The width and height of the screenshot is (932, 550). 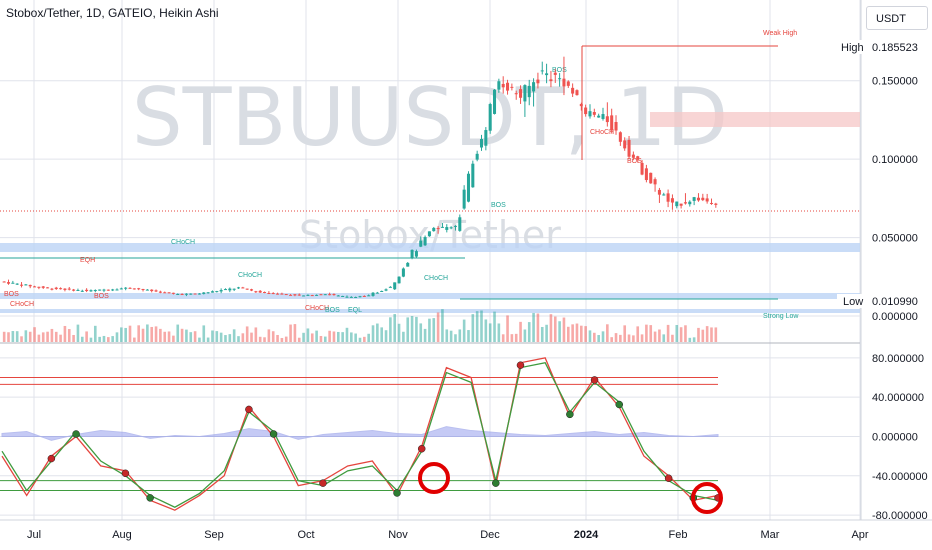 I want to click on osc-tick-4: -80.000000, so click(x=900, y=516).